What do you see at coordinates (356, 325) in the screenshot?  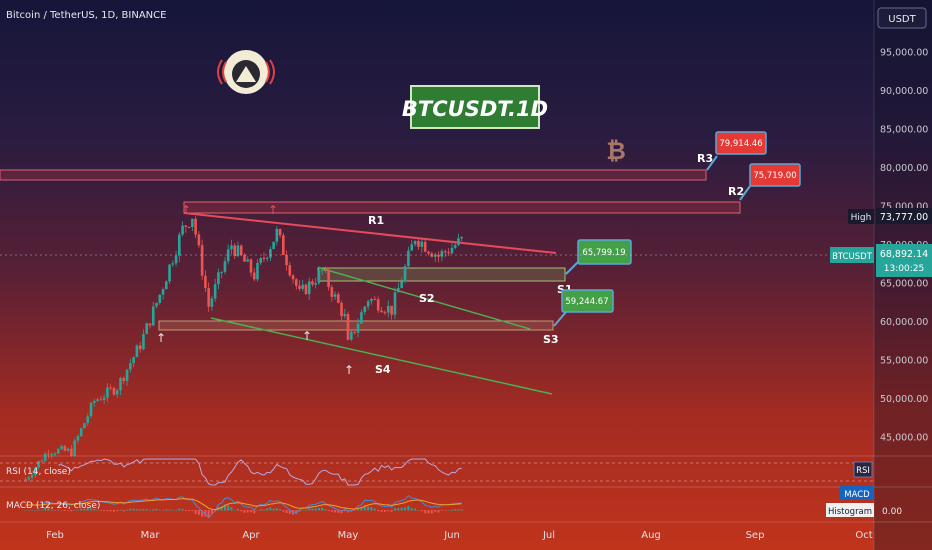 I see `s3-zone` at bounding box center [356, 325].